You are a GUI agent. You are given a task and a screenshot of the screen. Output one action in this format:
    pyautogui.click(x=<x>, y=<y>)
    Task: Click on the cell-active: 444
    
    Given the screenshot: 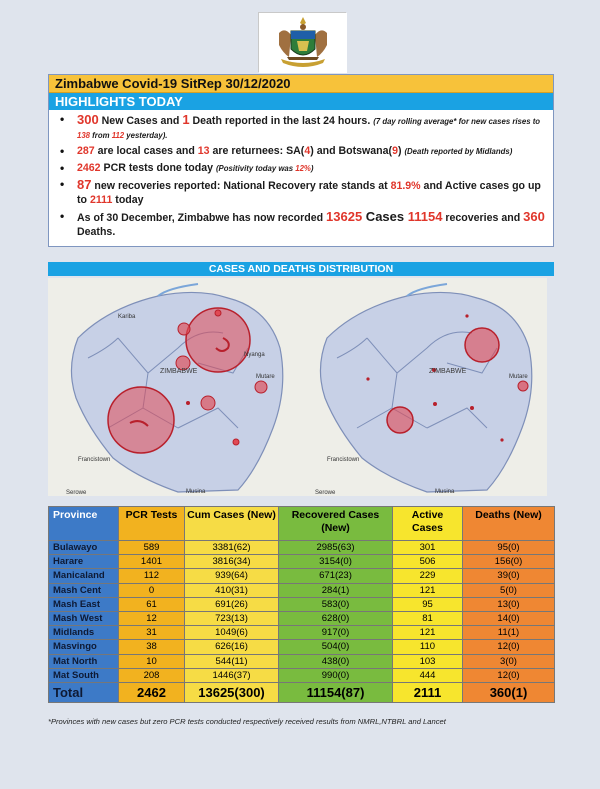 What is the action you would take?
    pyautogui.click(x=427, y=675)
    